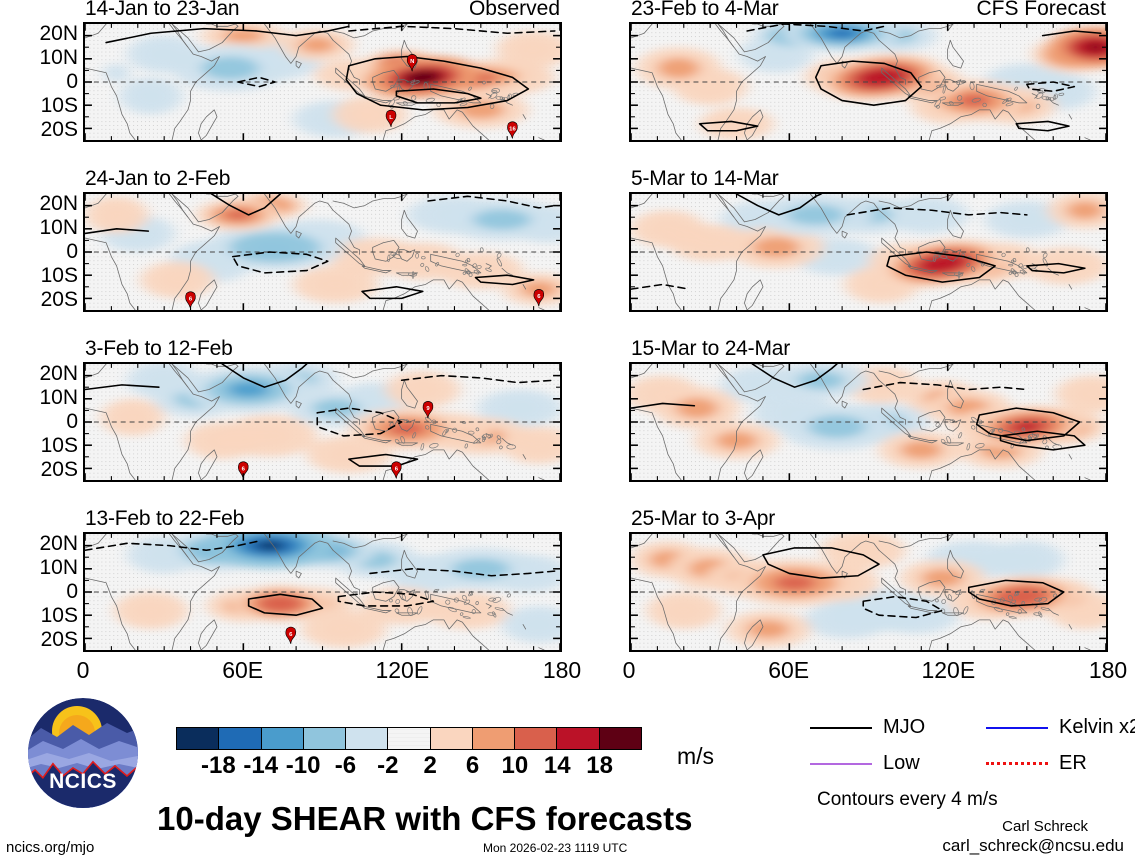 The image size is (1135, 860). I want to click on legend-item-kelvin-x2: Kelvin x2, so click(1060, 727).